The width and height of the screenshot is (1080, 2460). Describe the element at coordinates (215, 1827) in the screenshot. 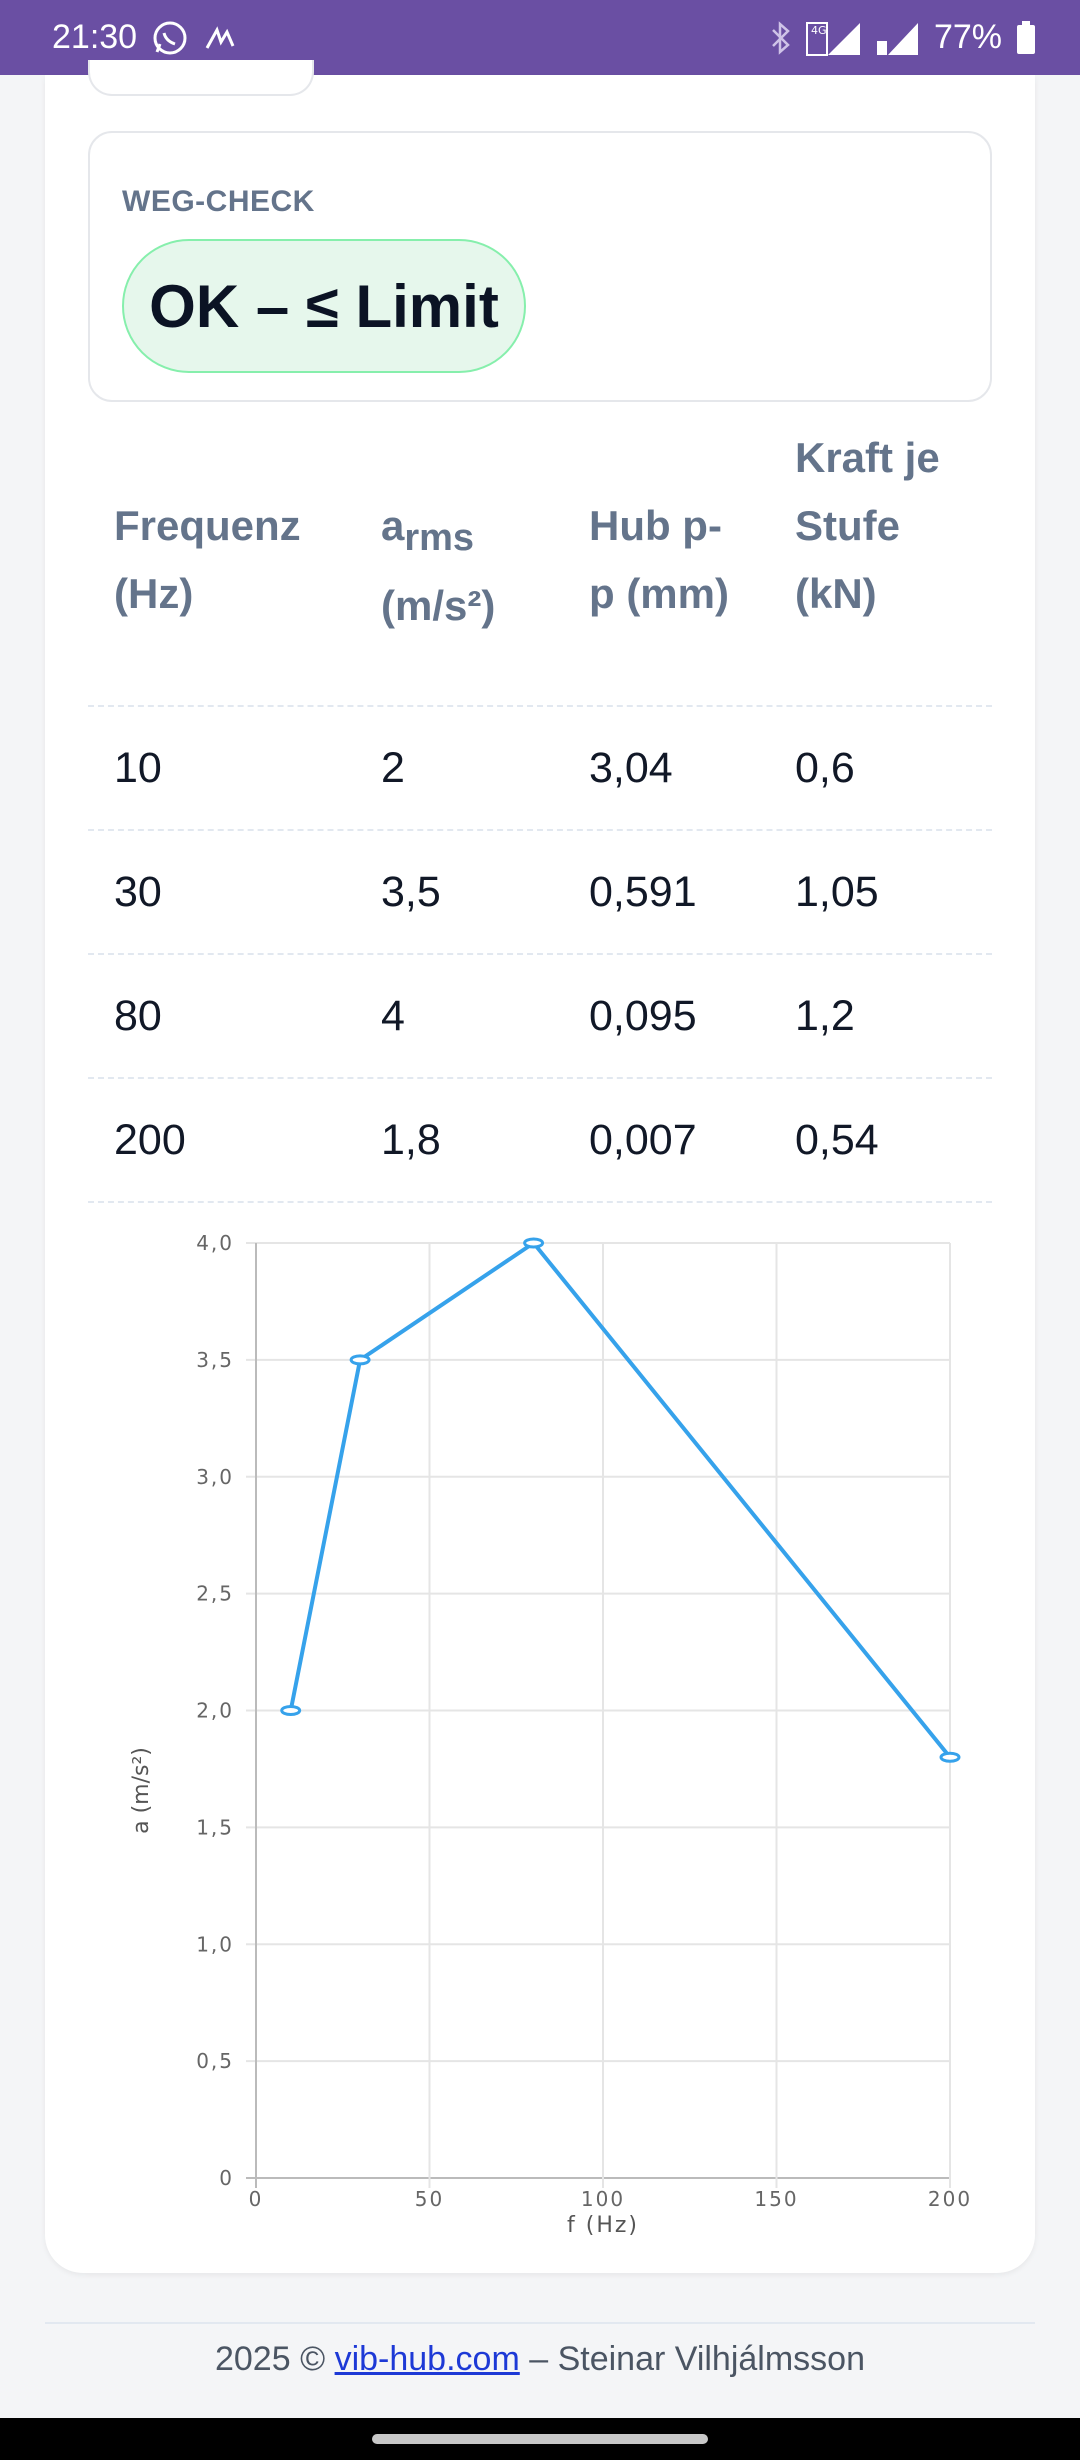

I see `y-tick-label: 1,5` at that location.